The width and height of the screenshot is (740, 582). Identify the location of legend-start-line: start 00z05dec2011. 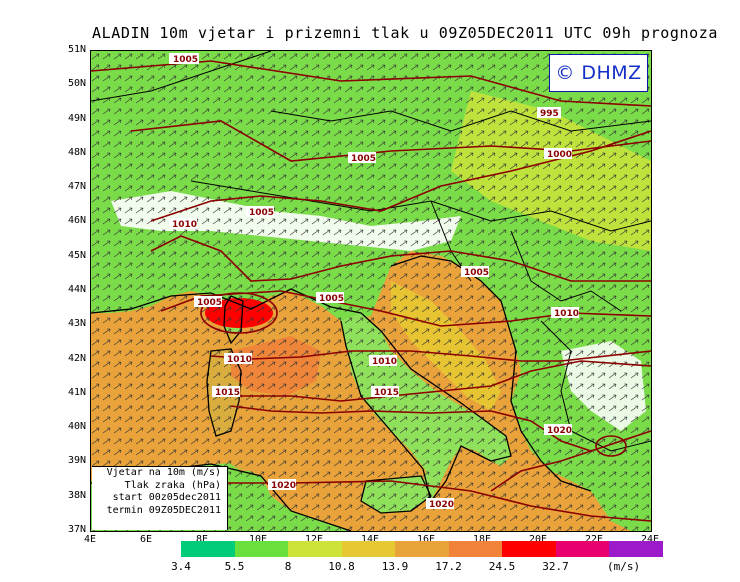
(166, 497).